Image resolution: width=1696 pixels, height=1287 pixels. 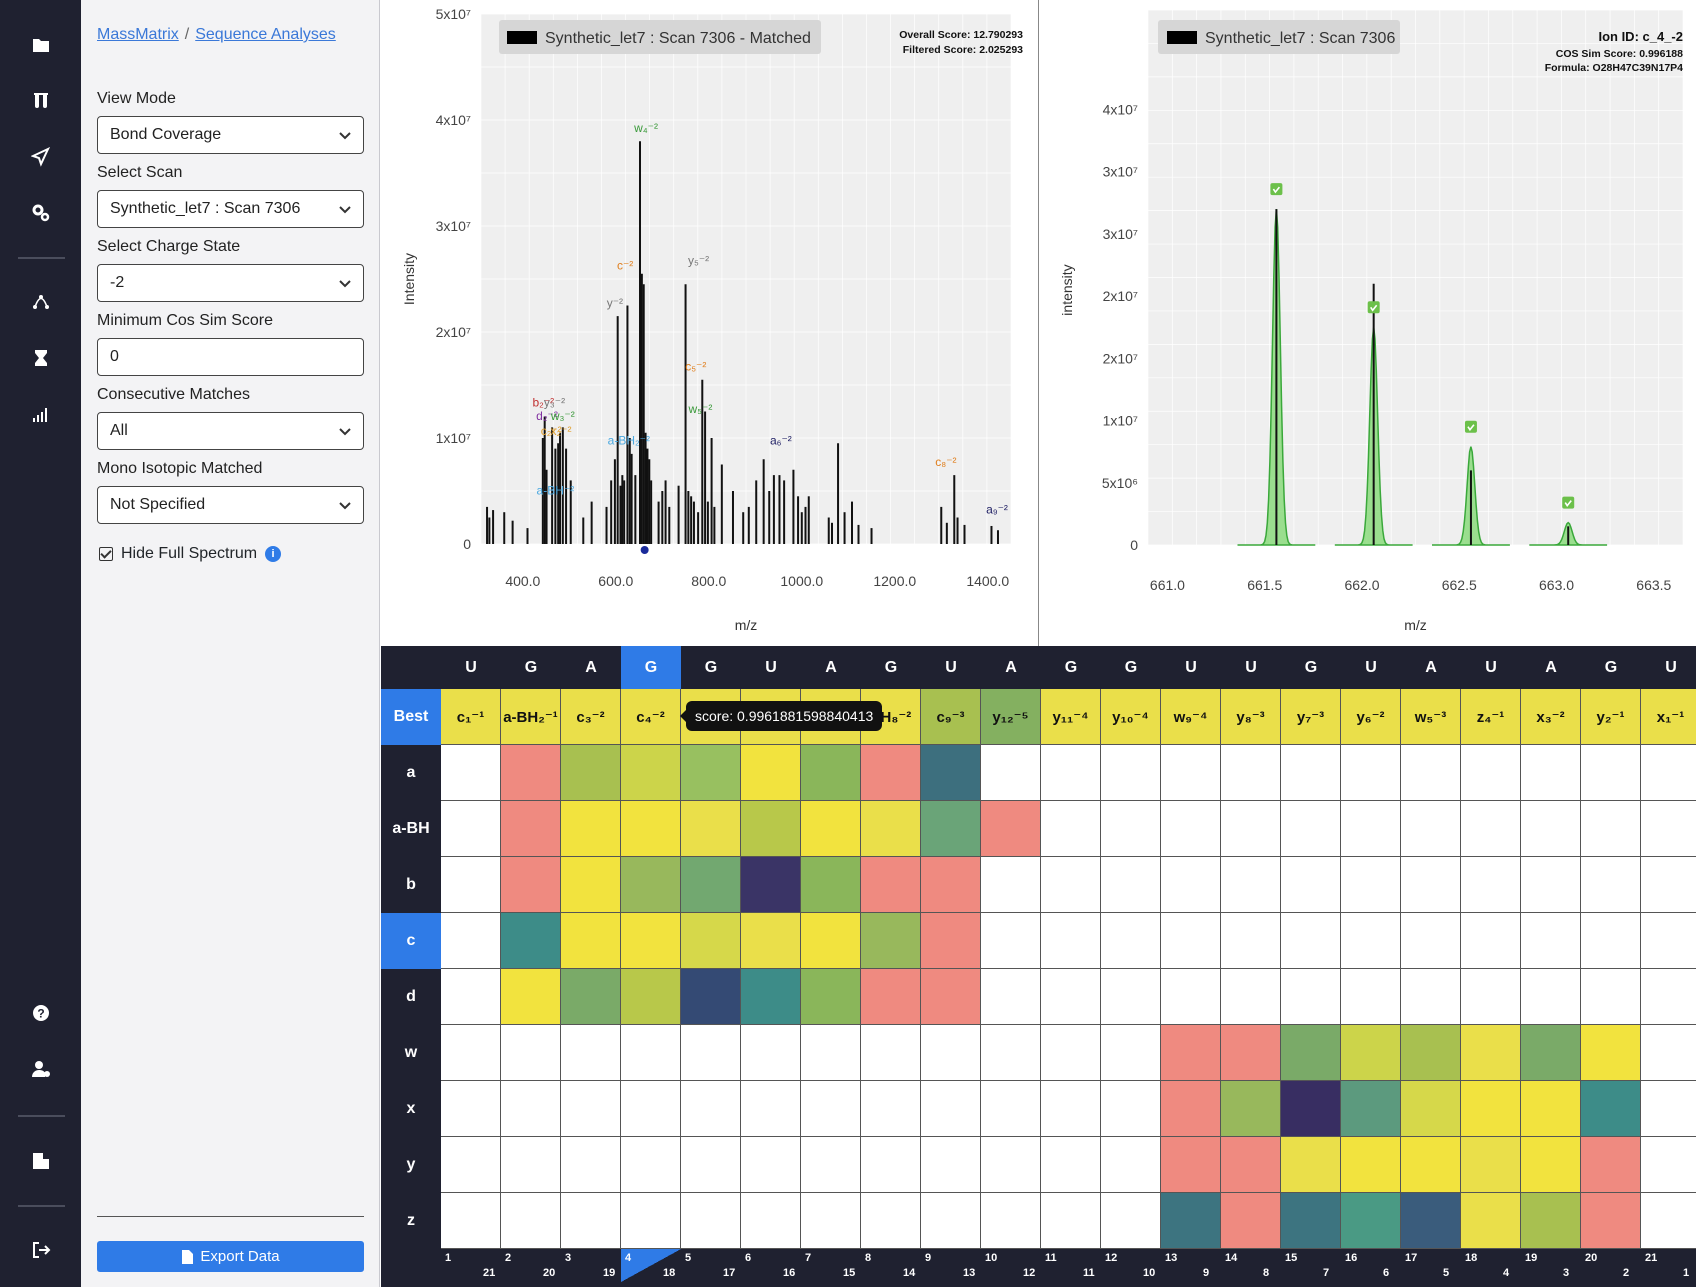 What do you see at coordinates (273, 554) in the screenshot?
I see `info-icon: i` at bounding box center [273, 554].